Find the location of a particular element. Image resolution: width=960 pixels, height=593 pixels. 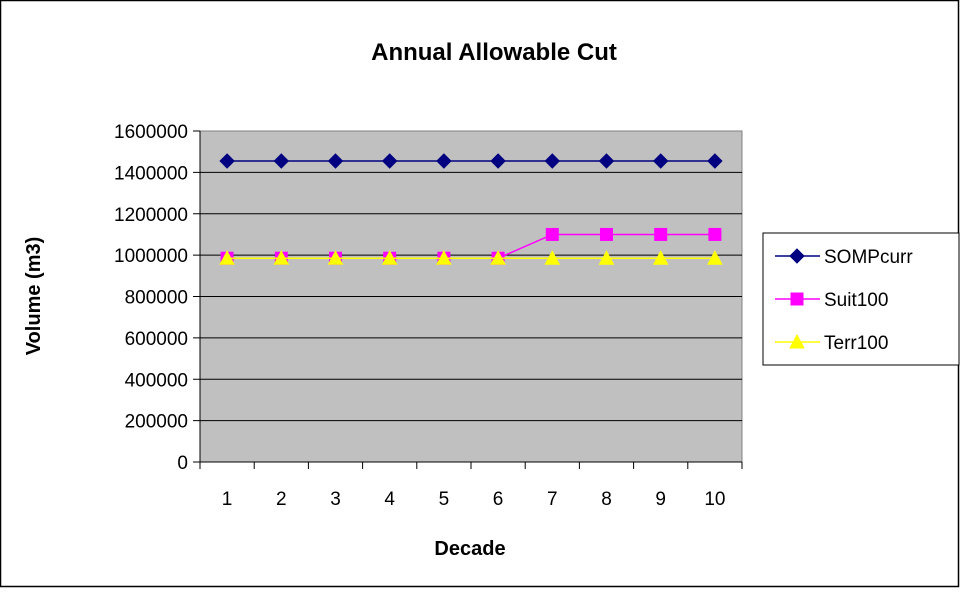

y-tick-label: 1000000 is located at coordinates (151, 256).